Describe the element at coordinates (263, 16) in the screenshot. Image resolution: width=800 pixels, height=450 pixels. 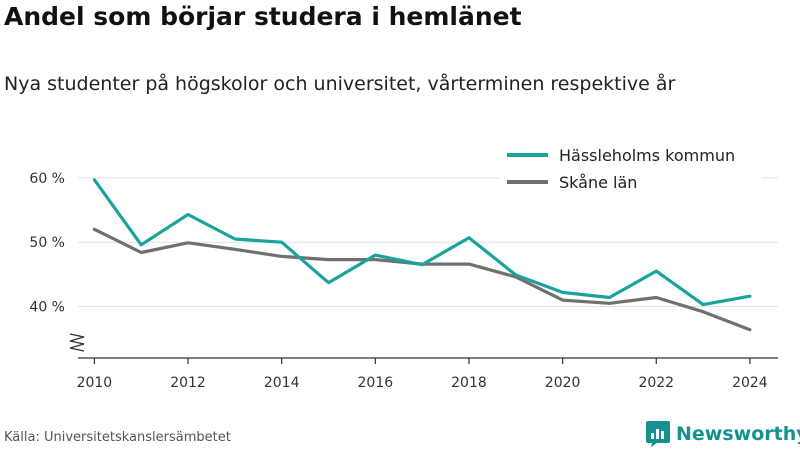
I see `chart-title: Andel som börjar studera i hemlänet` at that location.